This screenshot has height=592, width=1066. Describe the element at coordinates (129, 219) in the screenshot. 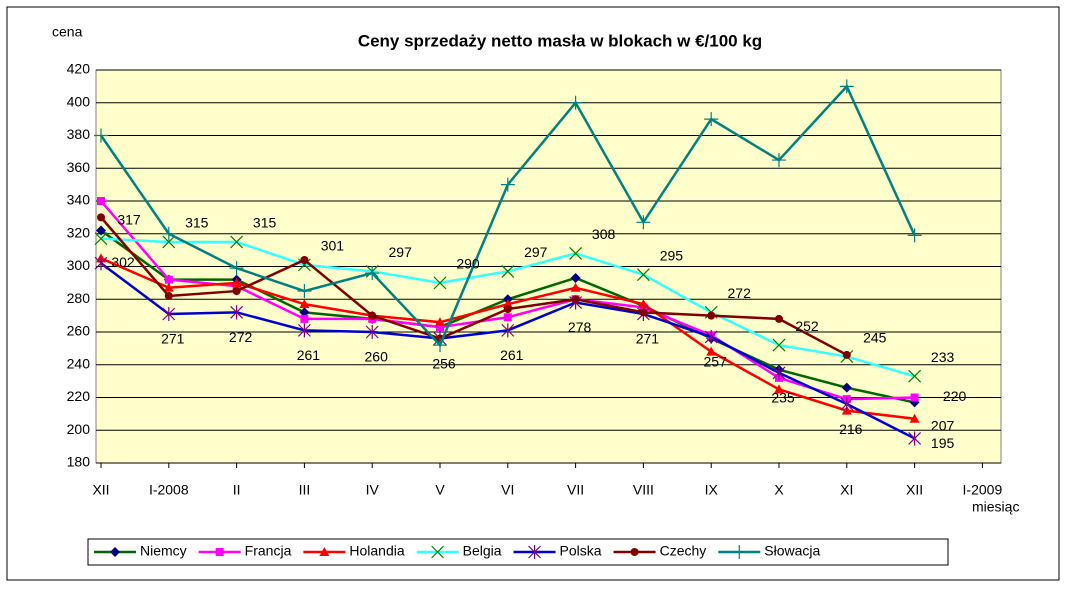

I see `data-label: 317` at that location.